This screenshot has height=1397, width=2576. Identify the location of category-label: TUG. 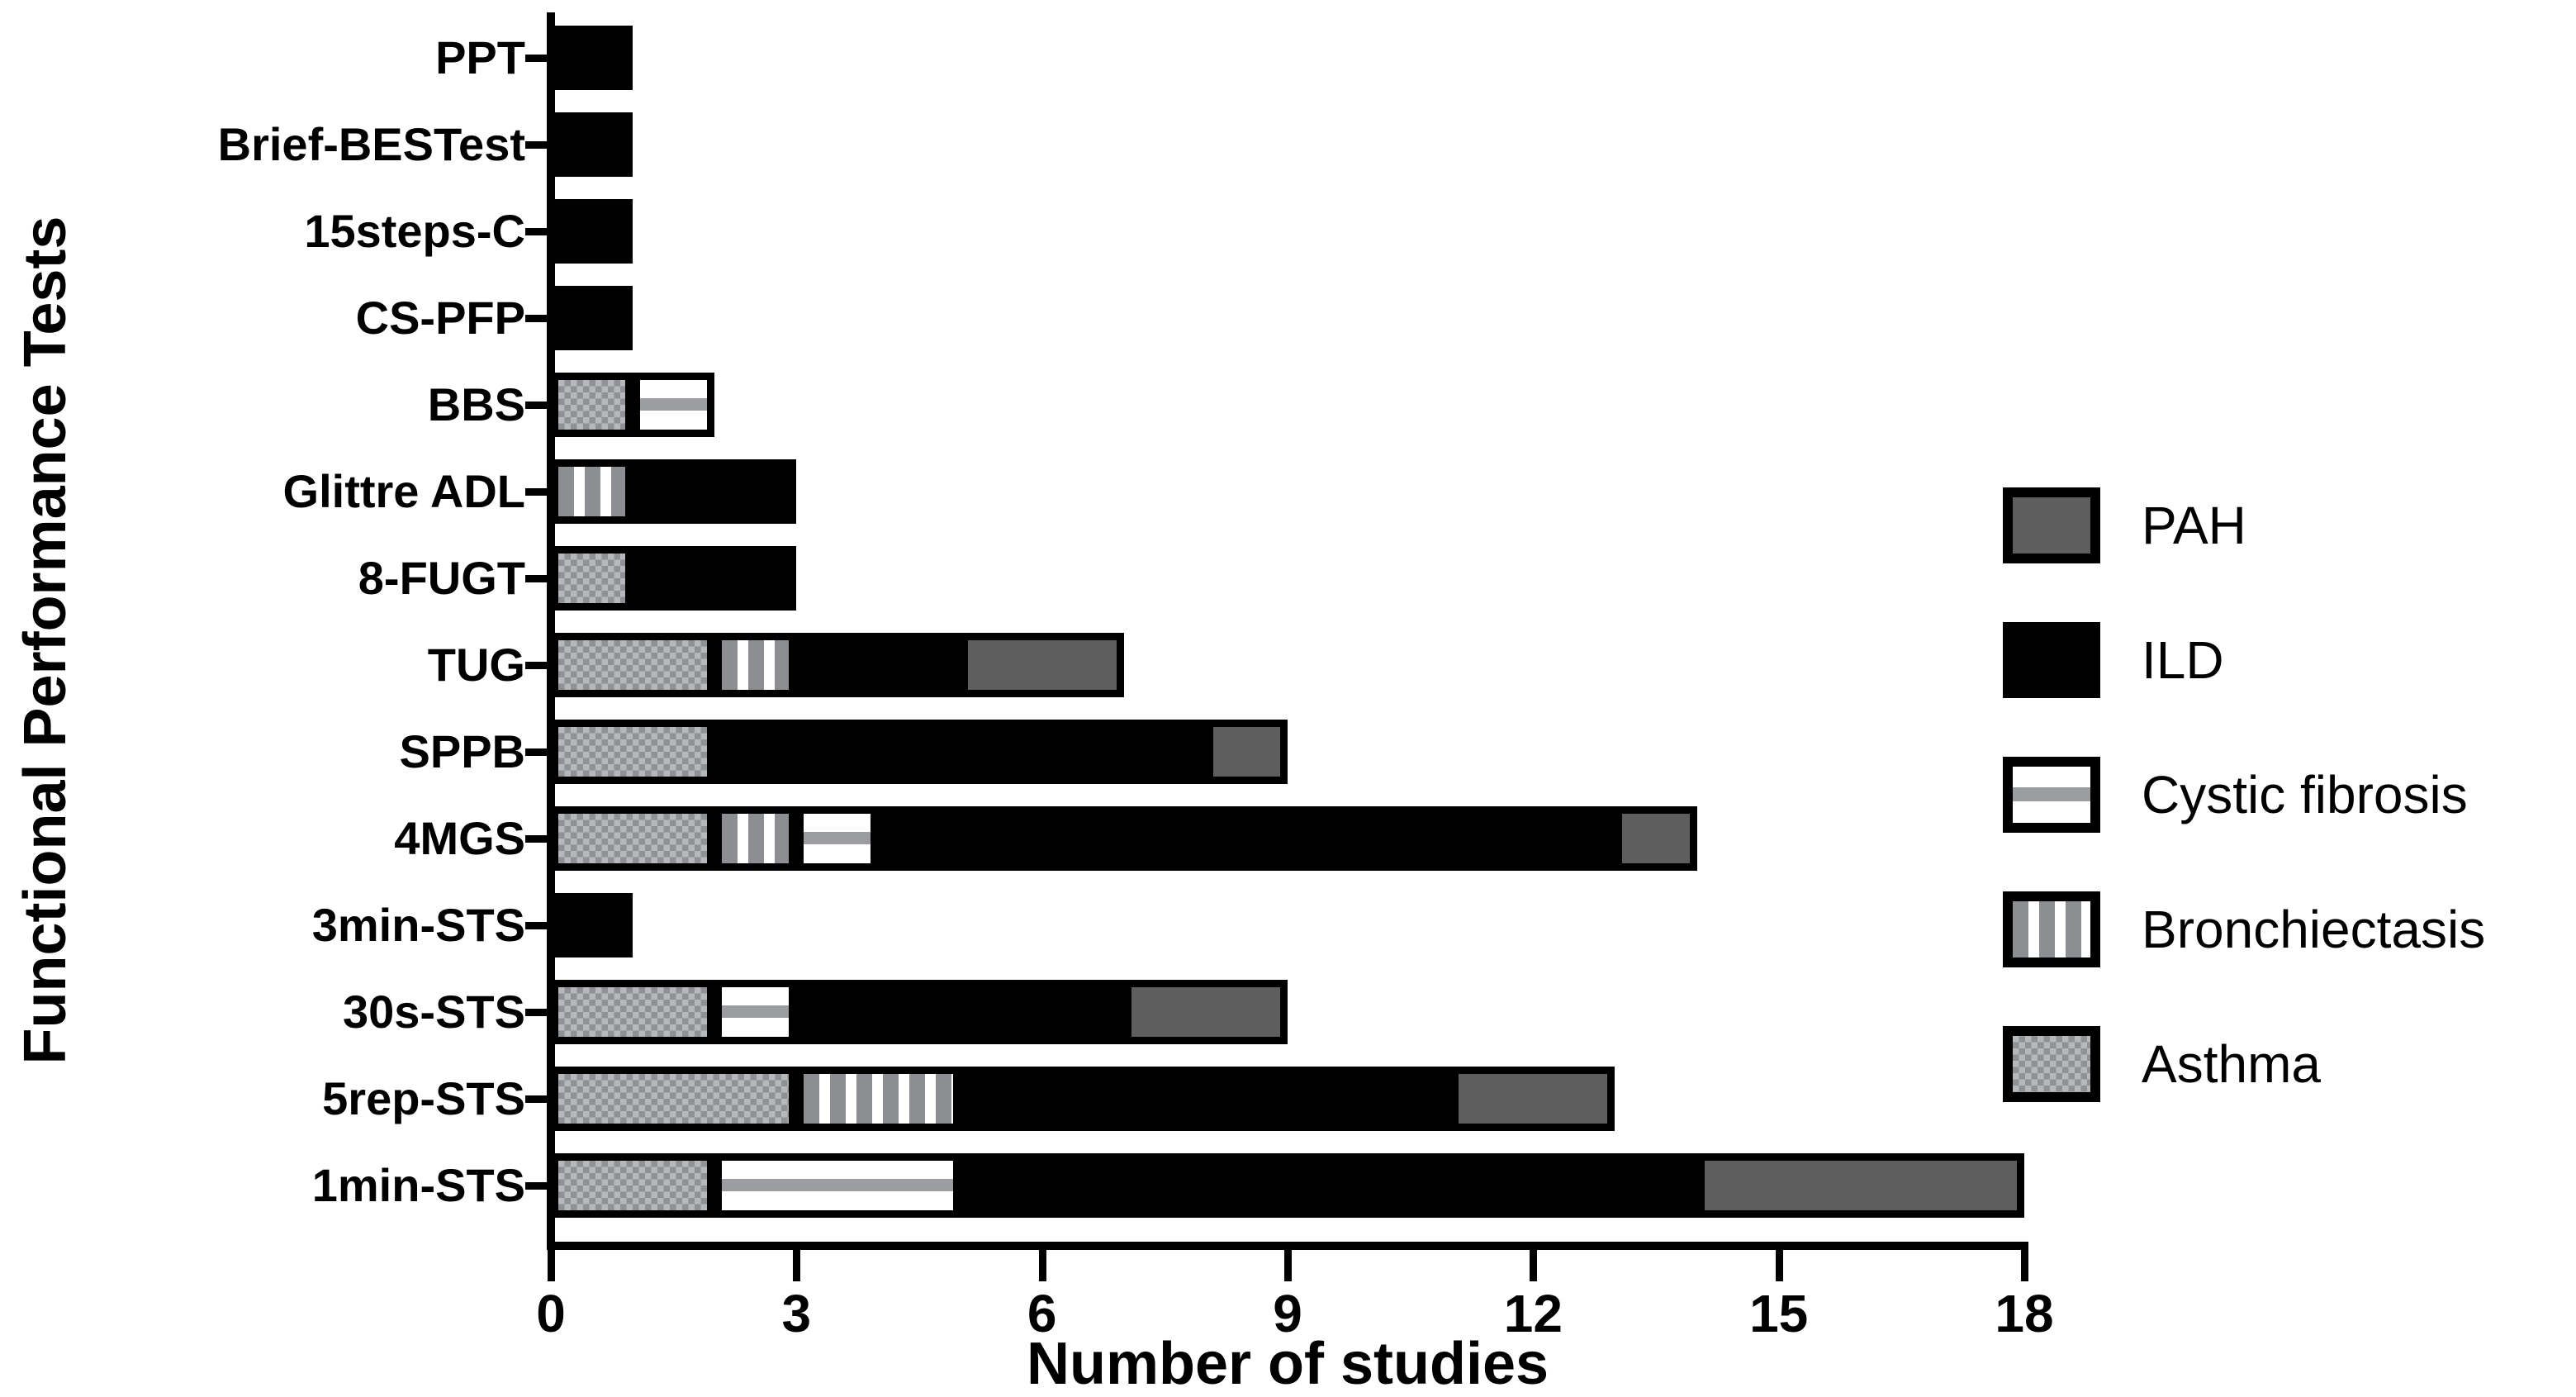
(476, 665).